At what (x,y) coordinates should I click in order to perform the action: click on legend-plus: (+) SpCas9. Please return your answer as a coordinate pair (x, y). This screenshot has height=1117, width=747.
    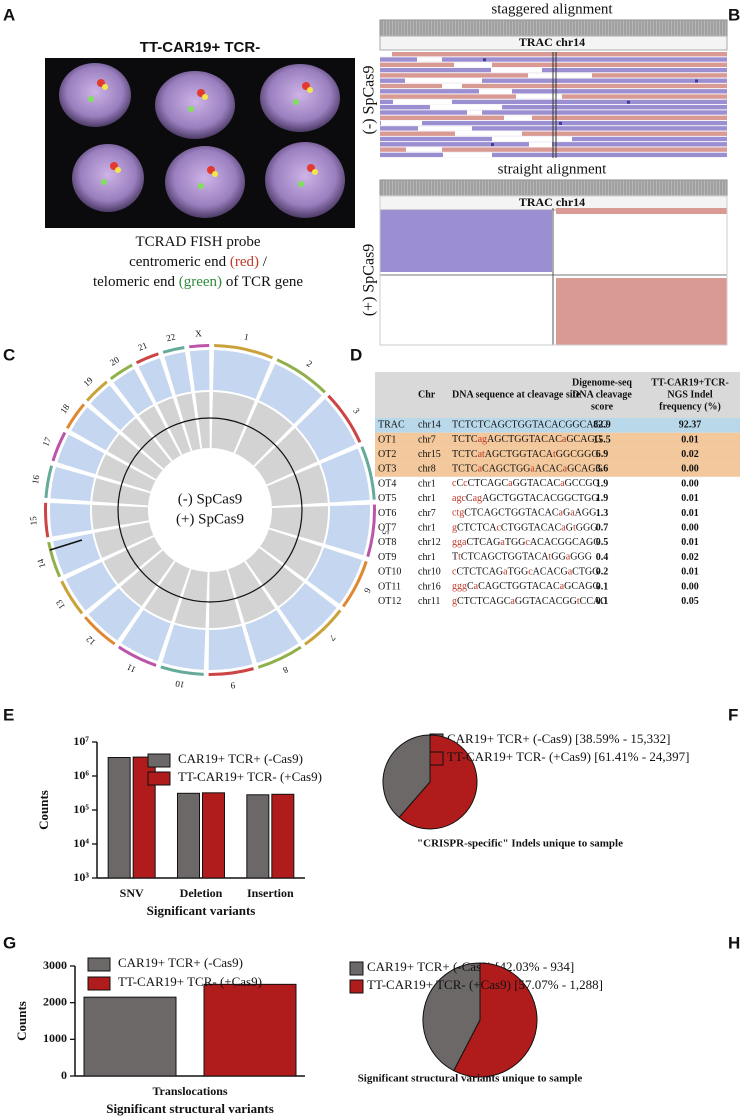
    Looking at the image, I should click on (210, 519).